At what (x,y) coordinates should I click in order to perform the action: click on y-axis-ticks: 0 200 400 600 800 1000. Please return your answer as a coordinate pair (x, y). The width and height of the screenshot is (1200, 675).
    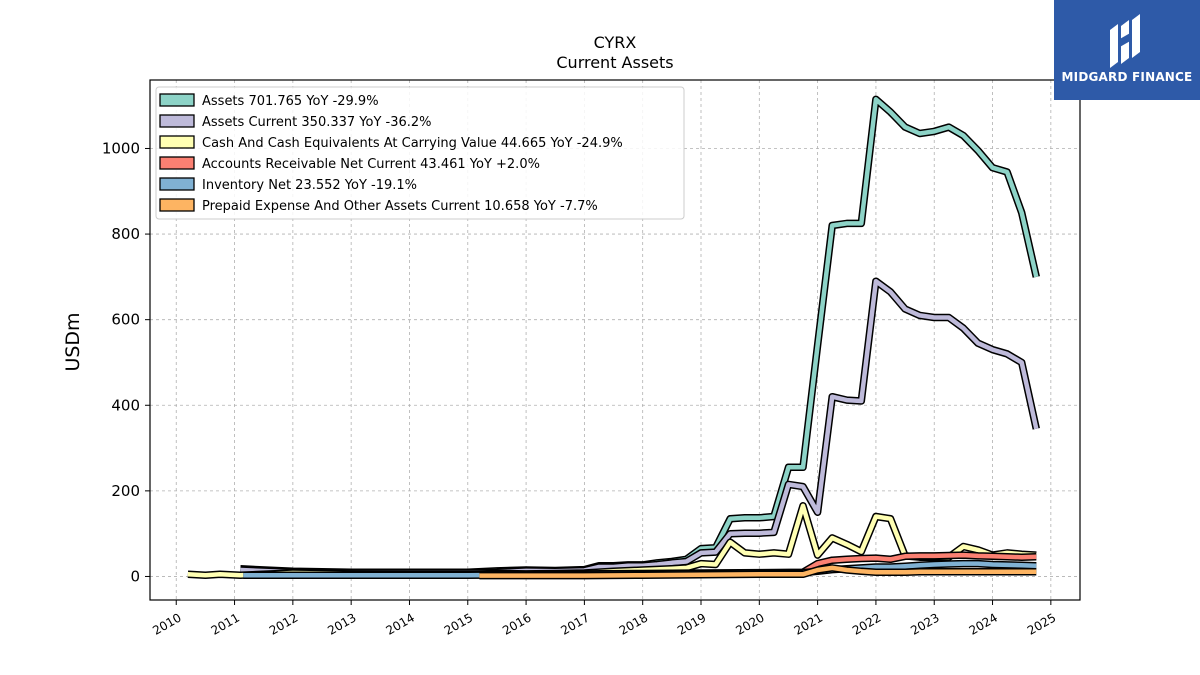
    Looking at the image, I should click on (126, 362).